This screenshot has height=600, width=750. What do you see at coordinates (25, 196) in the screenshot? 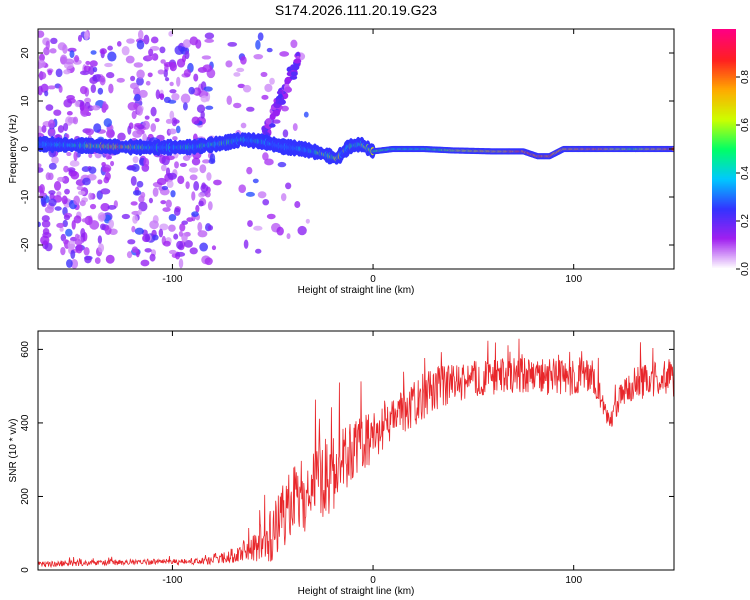
I see `y-tick-label: -10` at bounding box center [25, 196].